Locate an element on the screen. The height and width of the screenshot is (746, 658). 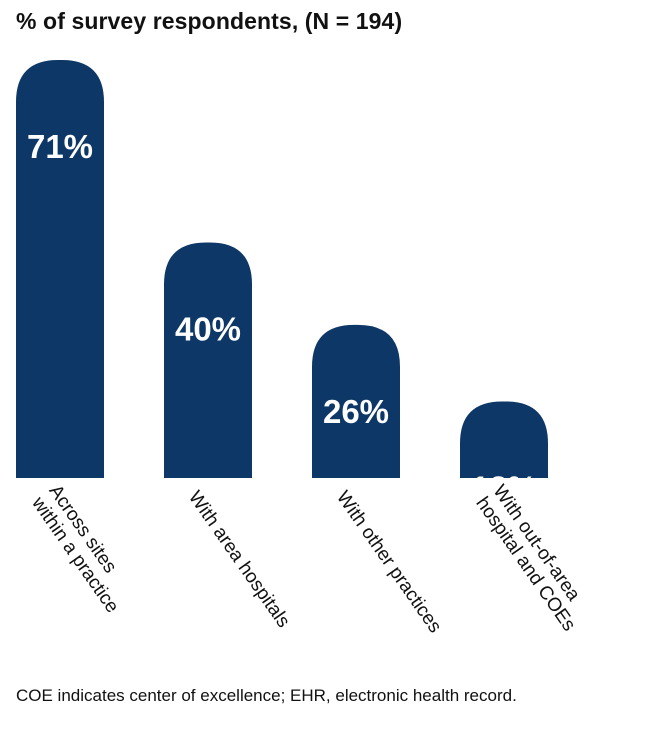
category-label-line: With other practices is located at coordinates (389, 562).